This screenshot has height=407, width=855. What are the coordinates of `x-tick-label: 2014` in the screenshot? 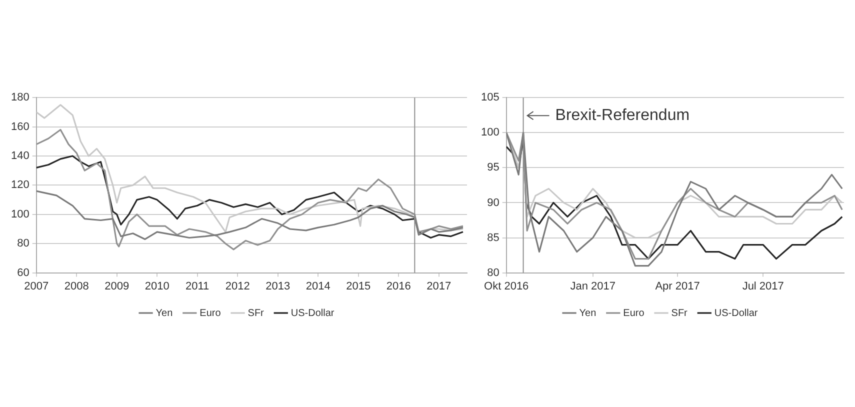 It's located at (318, 286).